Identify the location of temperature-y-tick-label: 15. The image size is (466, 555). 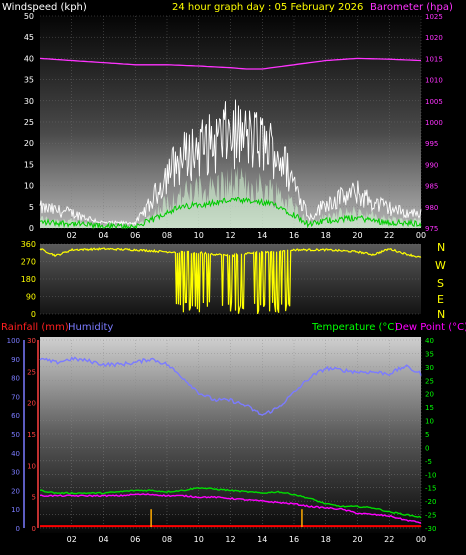
(429, 408).